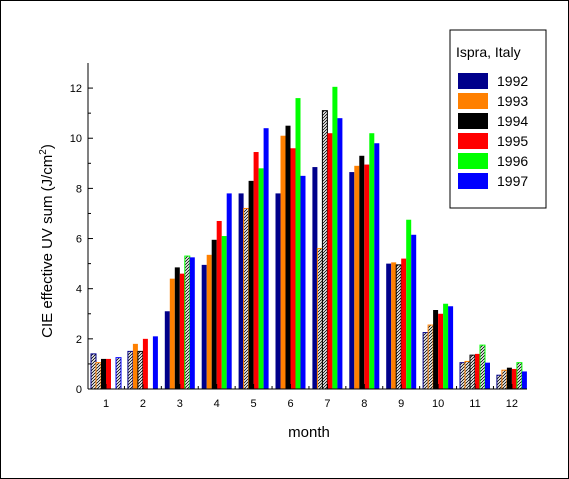 Image resolution: width=569 pixels, height=479 pixels. What do you see at coordinates (143, 404) in the screenshot?
I see `x-tick-label: 2` at bounding box center [143, 404].